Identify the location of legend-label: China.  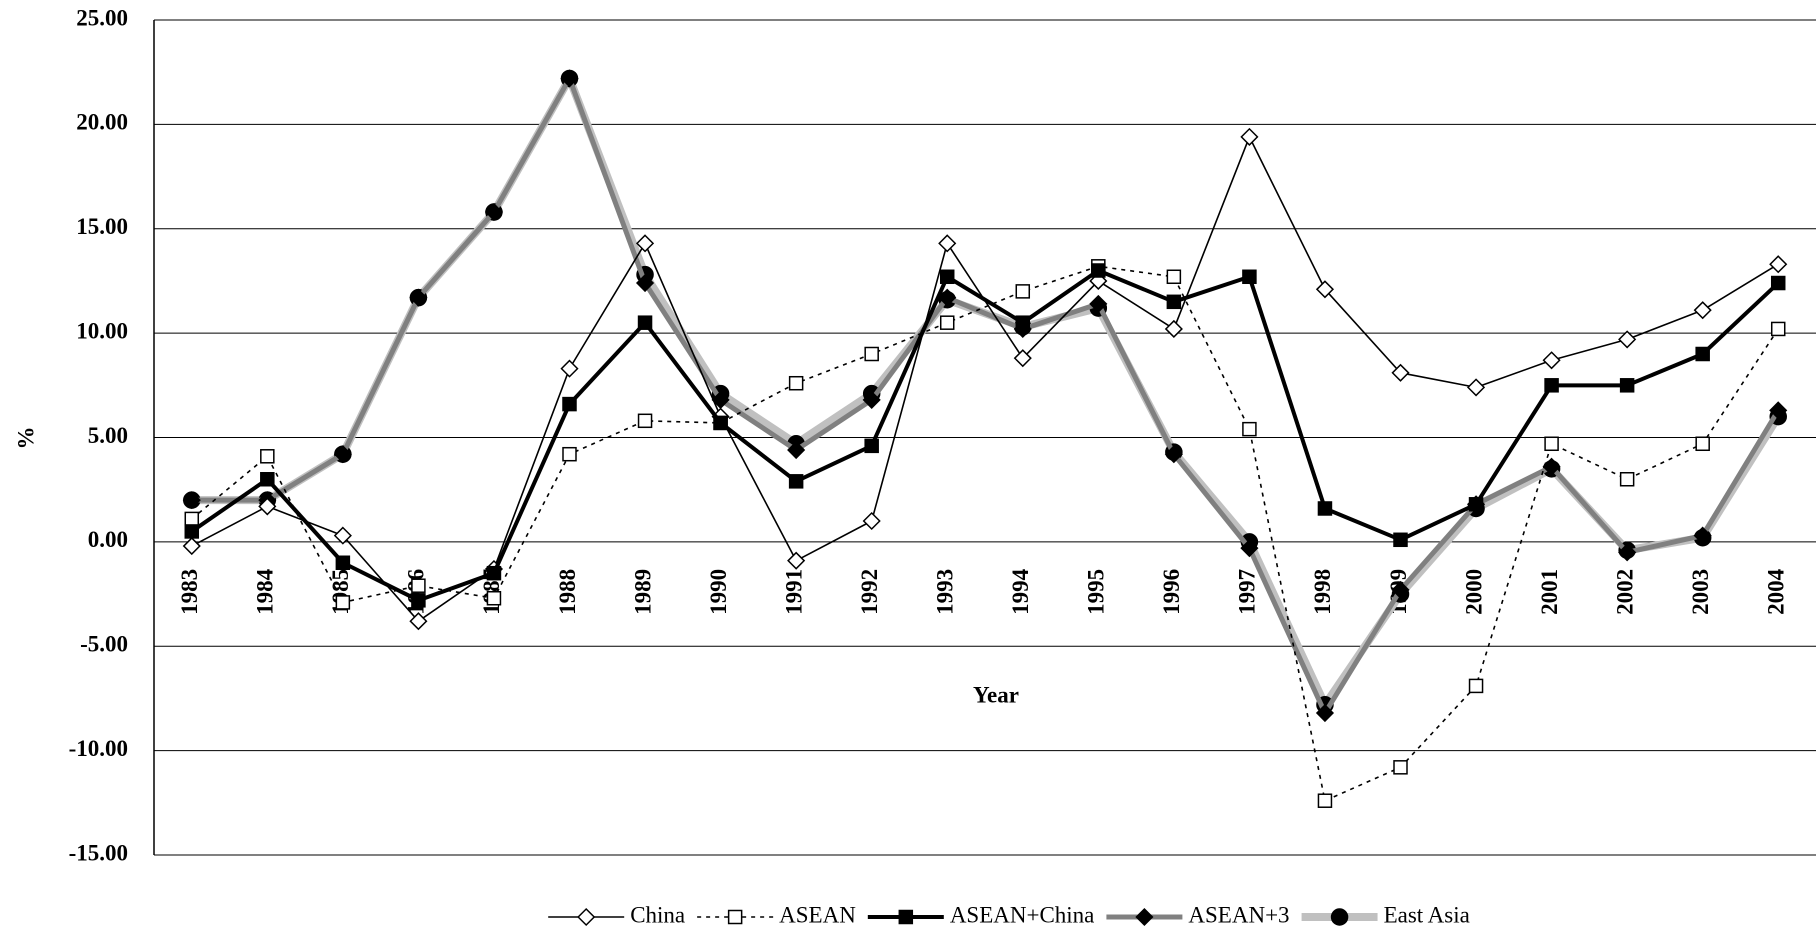
(657, 914).